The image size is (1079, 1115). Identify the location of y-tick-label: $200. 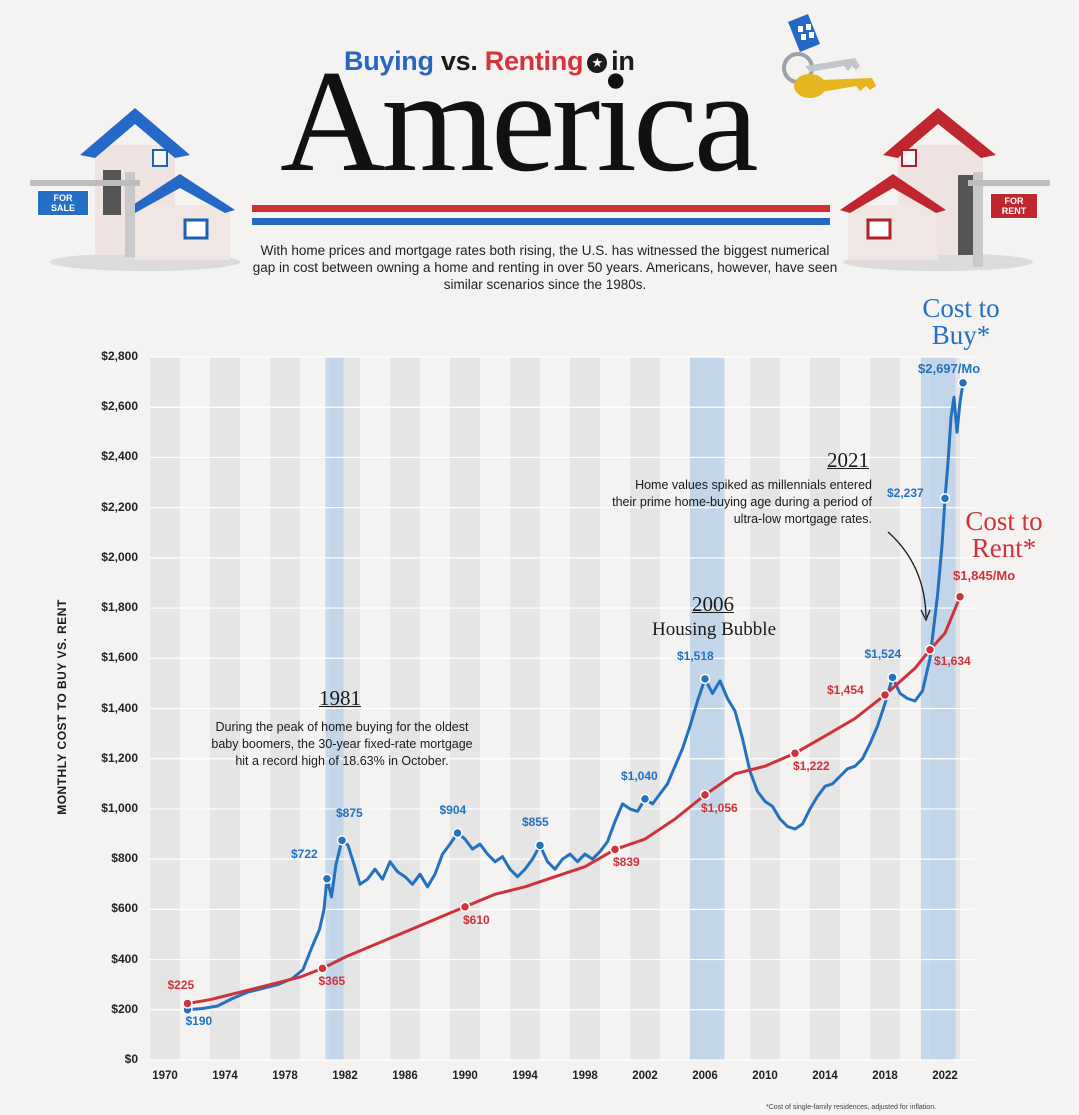
(124, 1008).